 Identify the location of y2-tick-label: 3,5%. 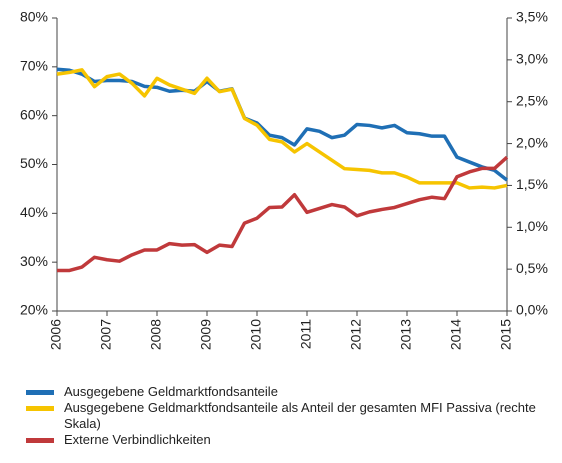
(532, 17).